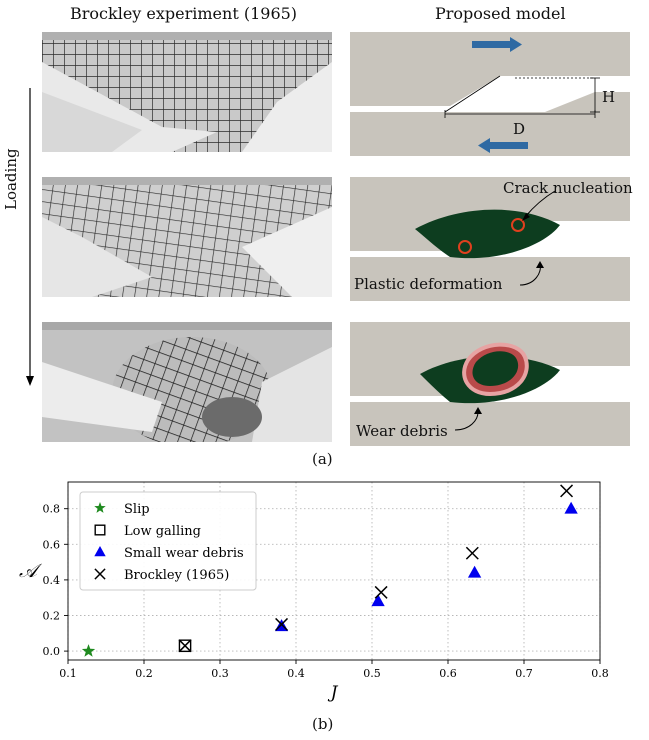 This screenshot has width=649, height=740. What do you see at coordinates (568, 188) in the screenshot?
I see `crack-label: Crack nucleation` at bounding box center [568, 188].